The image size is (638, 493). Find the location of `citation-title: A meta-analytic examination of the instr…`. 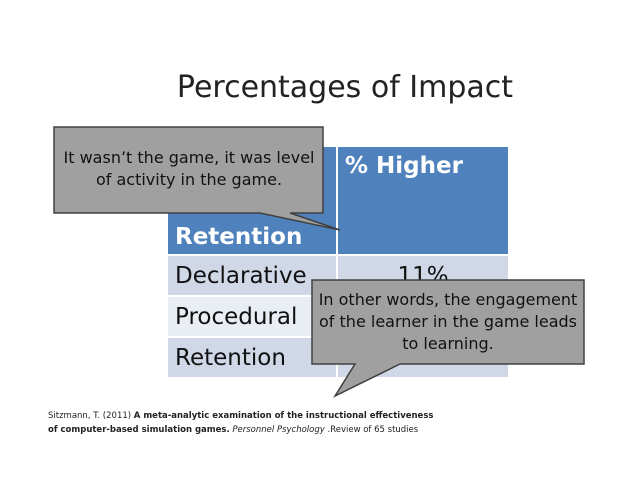

citation-title: A meta-analytic examination of the instr… is located at coordinates (283, 416).